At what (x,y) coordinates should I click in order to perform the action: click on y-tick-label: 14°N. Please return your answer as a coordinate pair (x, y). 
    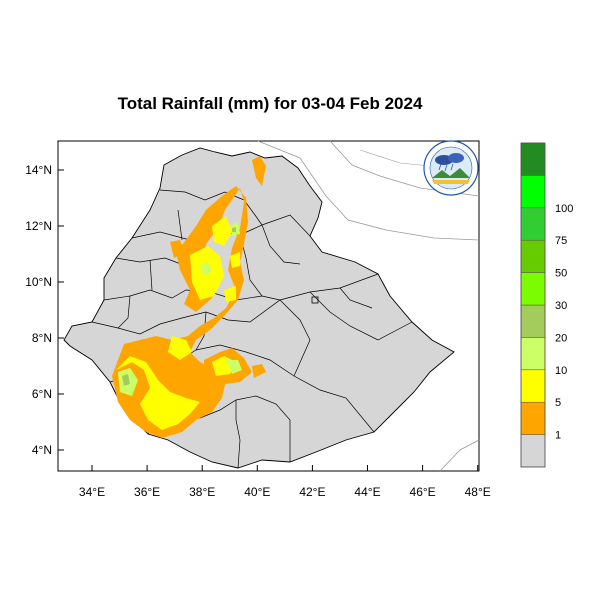
    Looking at the image, I should click on (38, 170).